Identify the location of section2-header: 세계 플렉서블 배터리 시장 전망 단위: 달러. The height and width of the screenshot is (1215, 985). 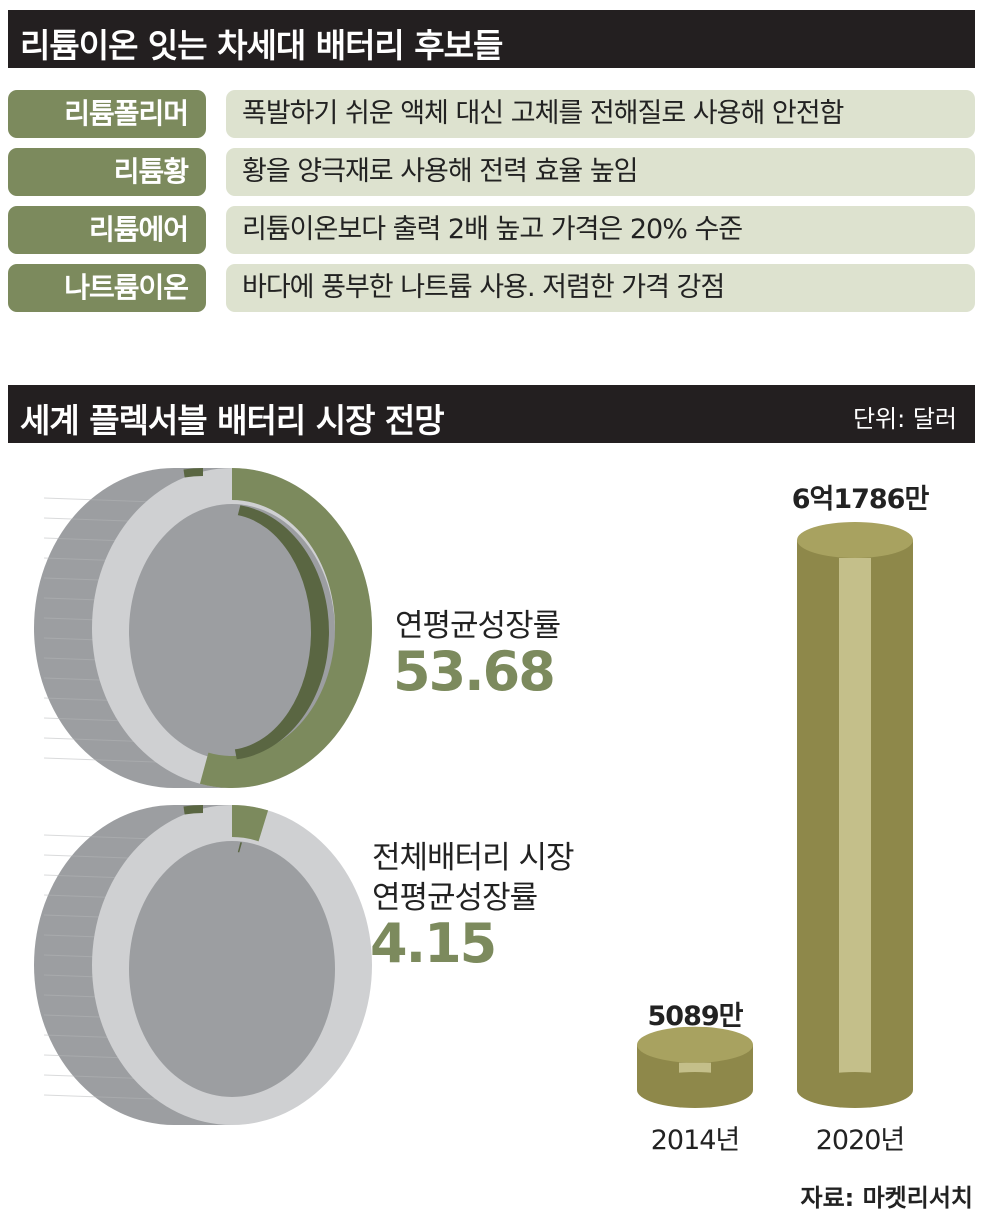
(491, 414).